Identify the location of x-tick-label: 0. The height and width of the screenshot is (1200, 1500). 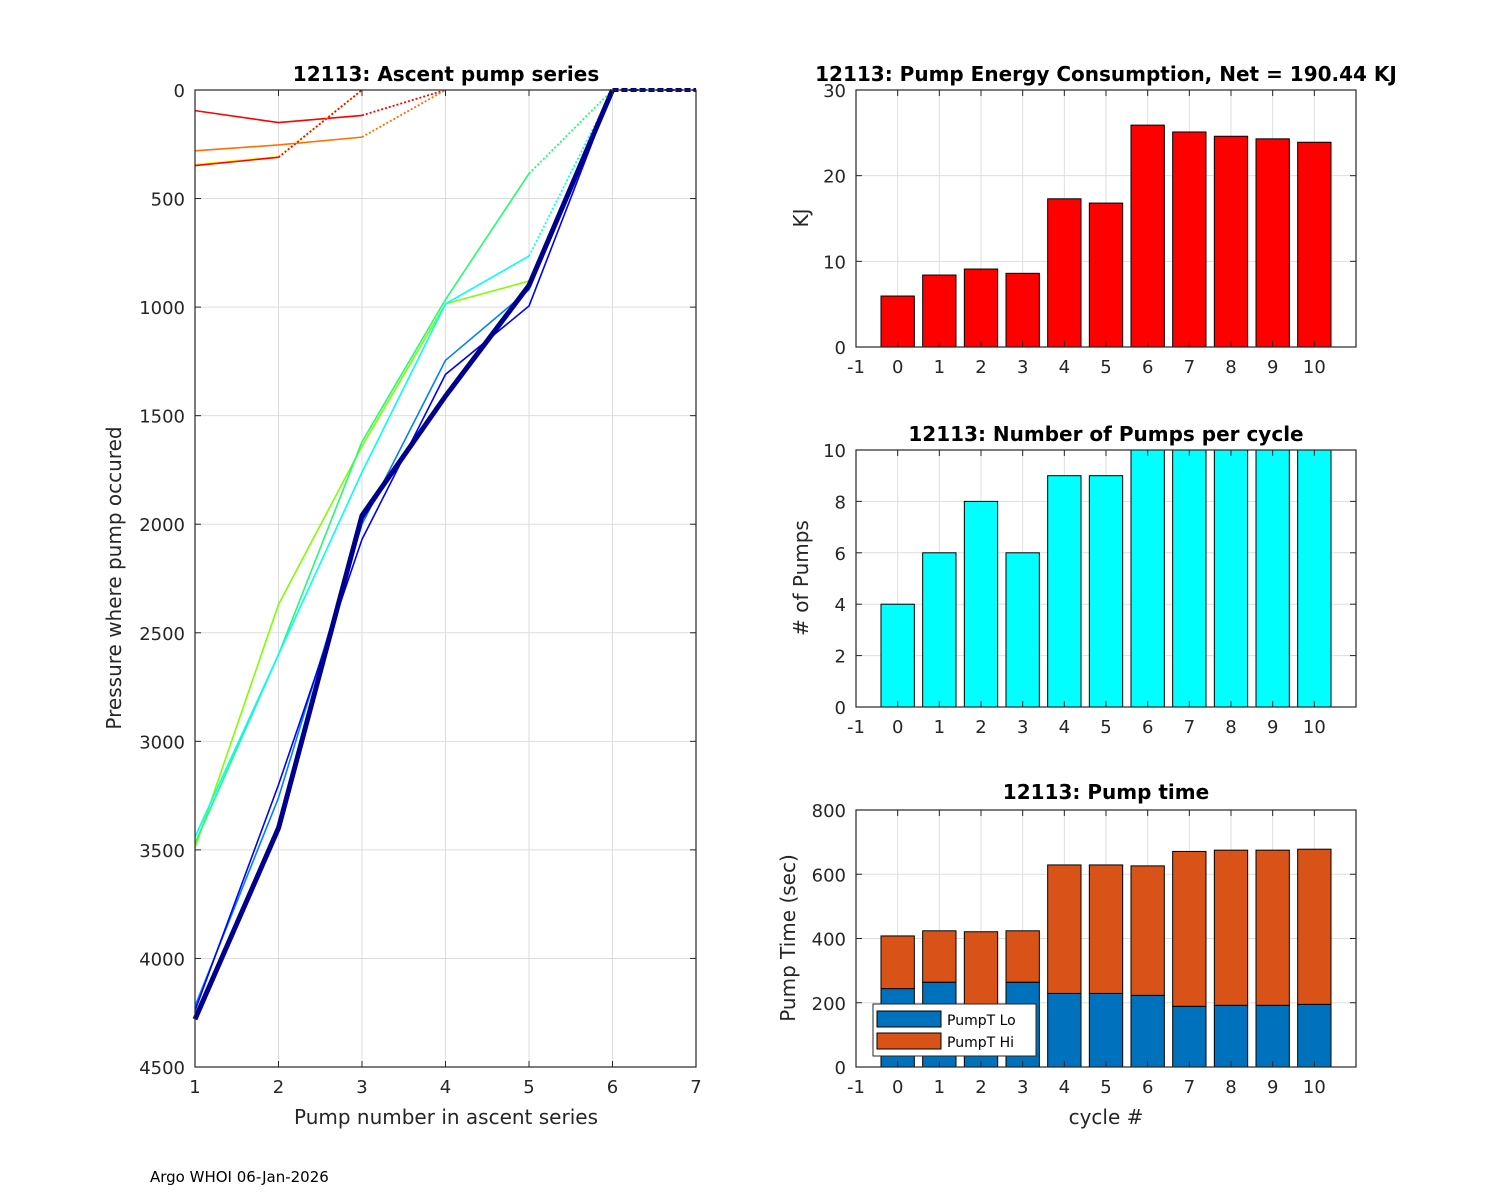
(897, 1087).